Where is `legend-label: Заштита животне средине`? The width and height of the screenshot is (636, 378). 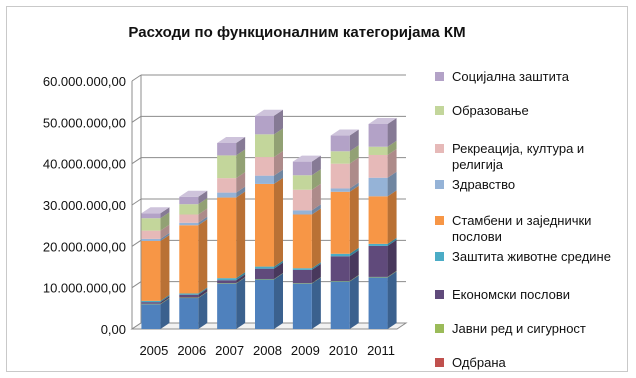
legend-label: Заштита животне средине is located at coordinates (531, 256).